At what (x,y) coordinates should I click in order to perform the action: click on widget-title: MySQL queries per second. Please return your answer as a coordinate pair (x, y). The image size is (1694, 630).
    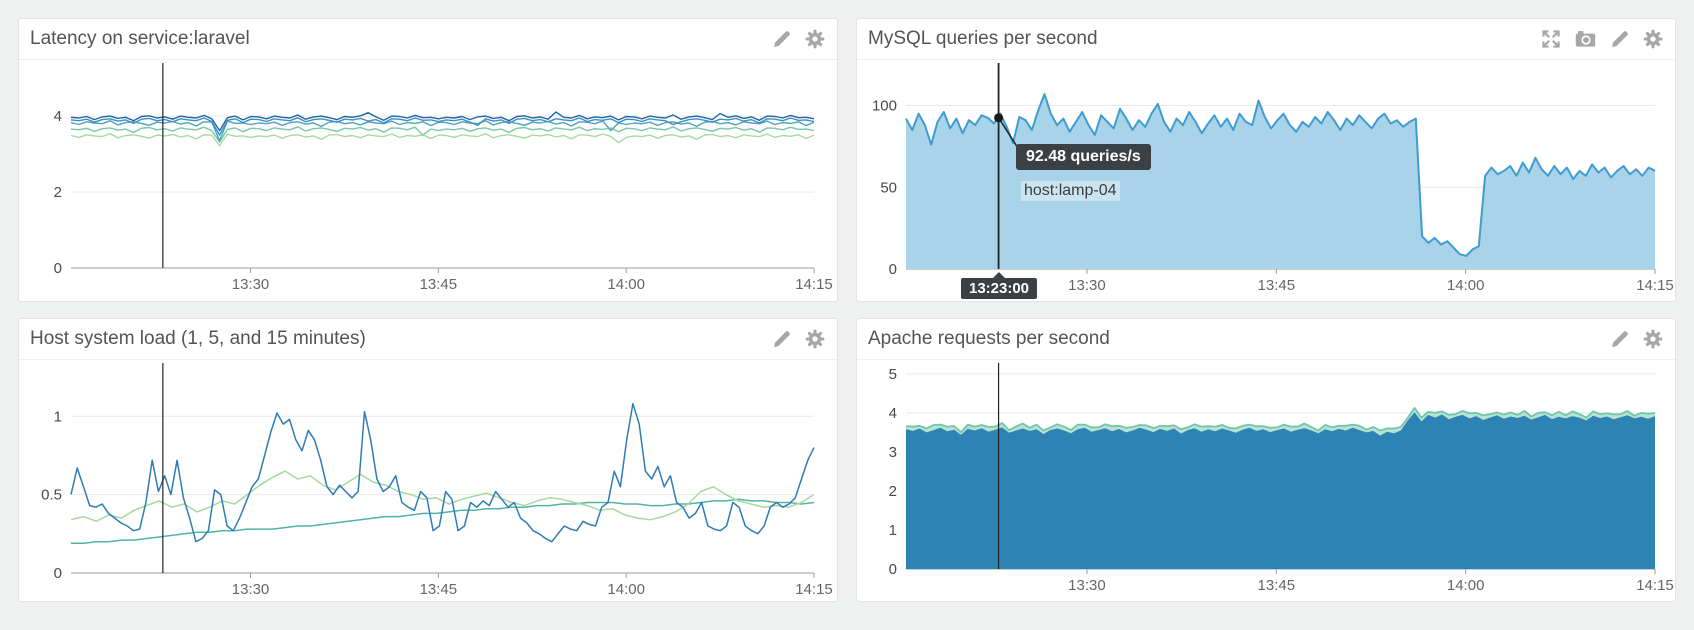
    Looking at the image, I should click on (983, 38).